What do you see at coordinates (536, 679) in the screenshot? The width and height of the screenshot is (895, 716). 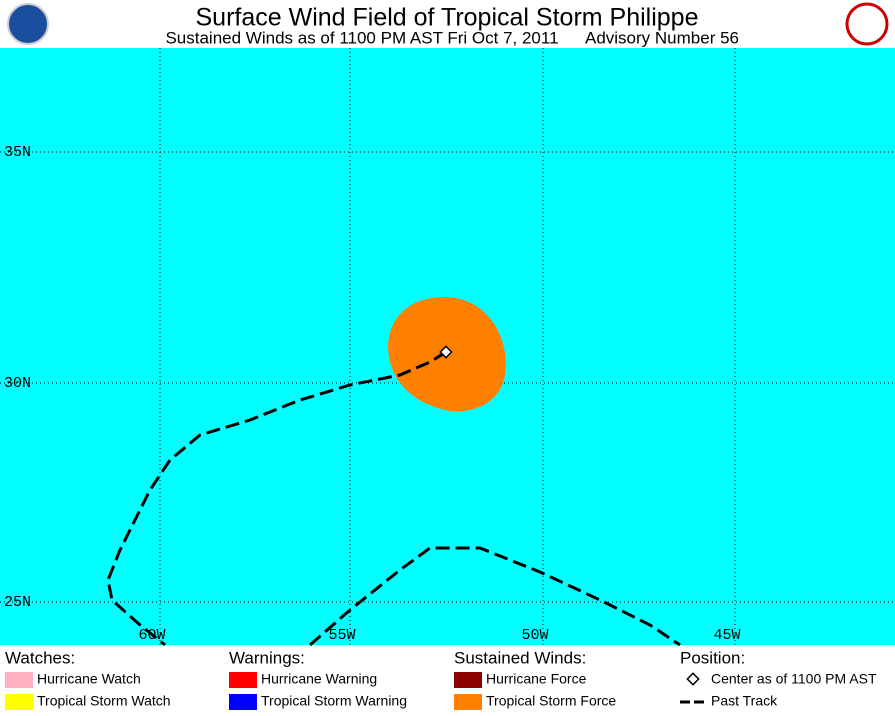 I see `legend-item: Hurricane Force` at bounding box center [536, 679].